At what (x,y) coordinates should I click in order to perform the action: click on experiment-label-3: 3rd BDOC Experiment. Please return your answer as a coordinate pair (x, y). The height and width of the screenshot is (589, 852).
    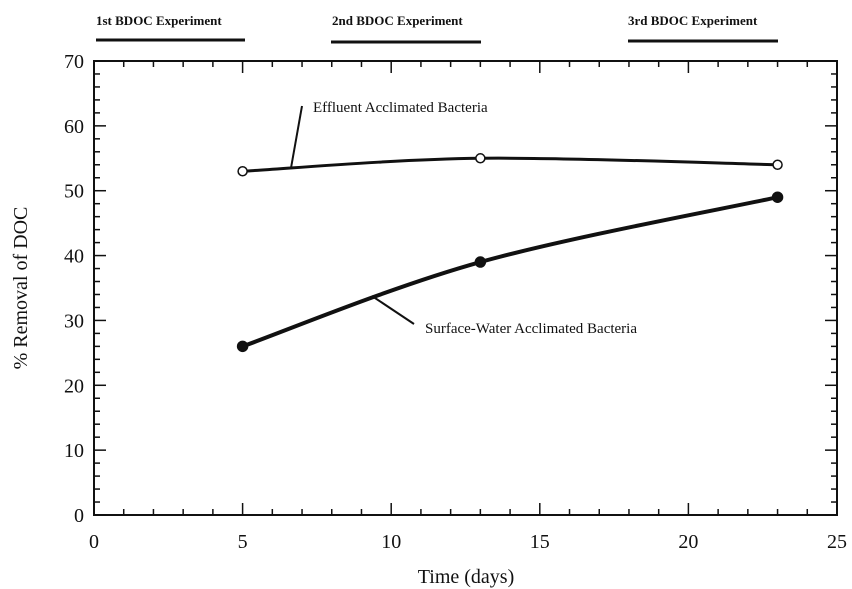
    Looking at the image, I should click on (693, 20).